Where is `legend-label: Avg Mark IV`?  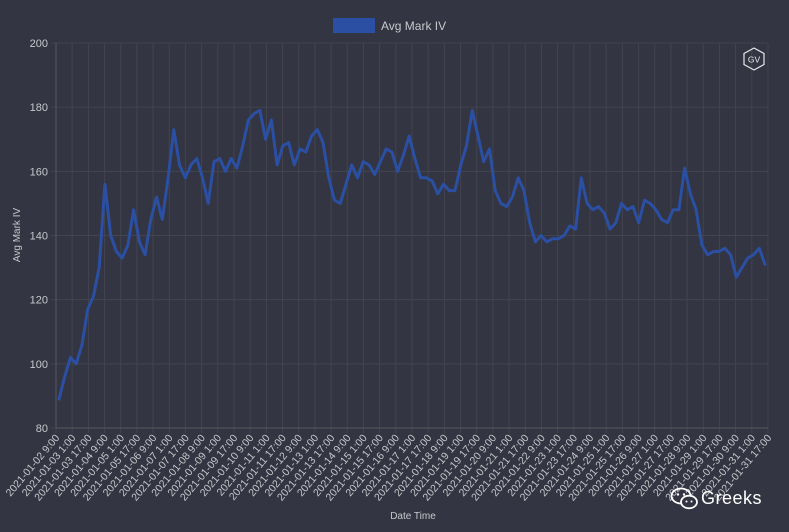 legend-label: Avg Mark IV is located at coordinates (413, 26).